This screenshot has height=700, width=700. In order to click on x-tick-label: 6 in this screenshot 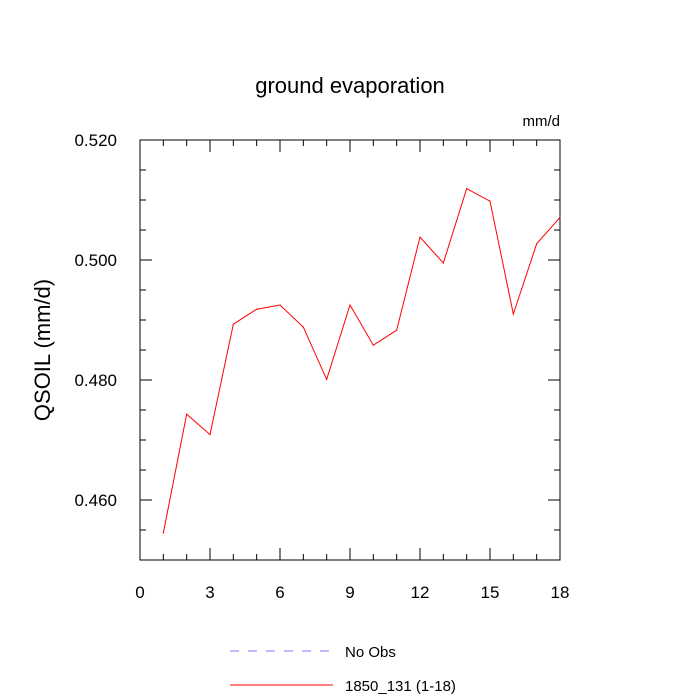, I will do `click(279, 592)`.